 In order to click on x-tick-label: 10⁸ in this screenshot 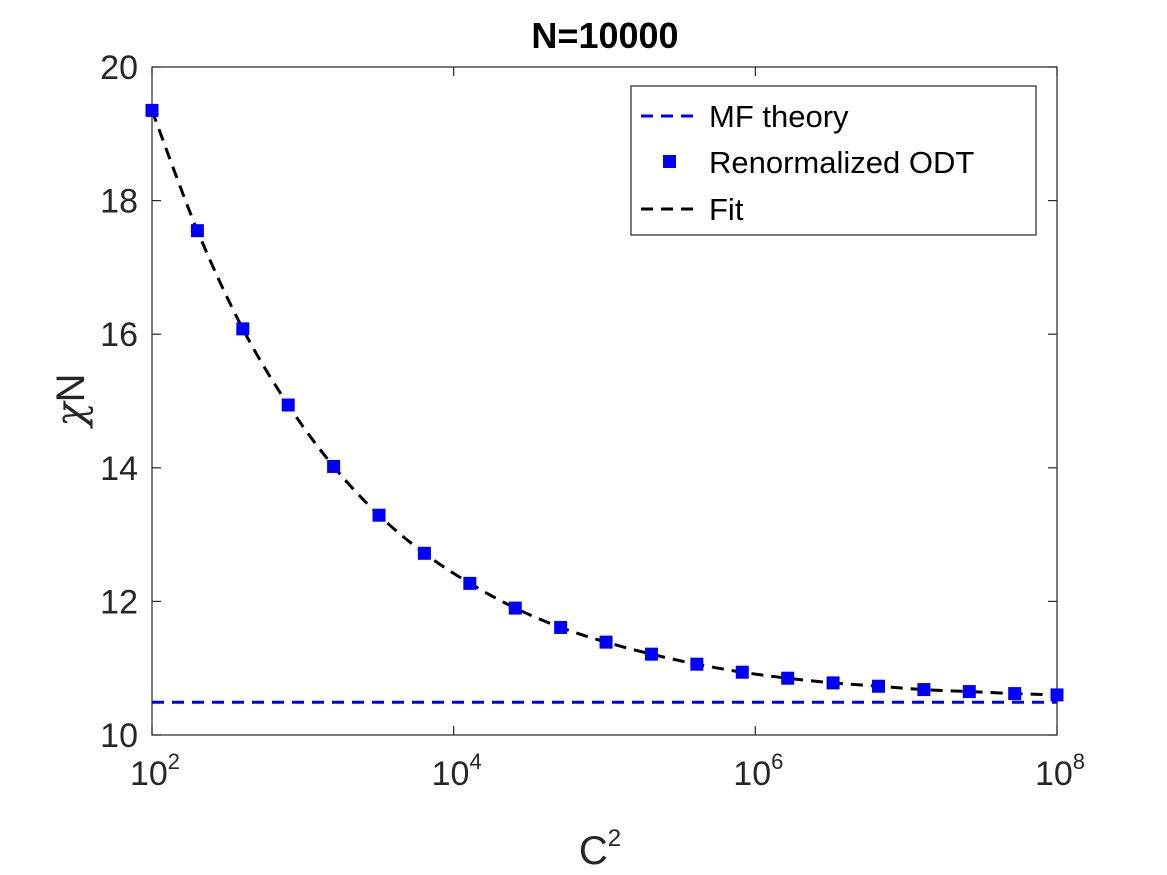, I will do `click(1060, 771)`.